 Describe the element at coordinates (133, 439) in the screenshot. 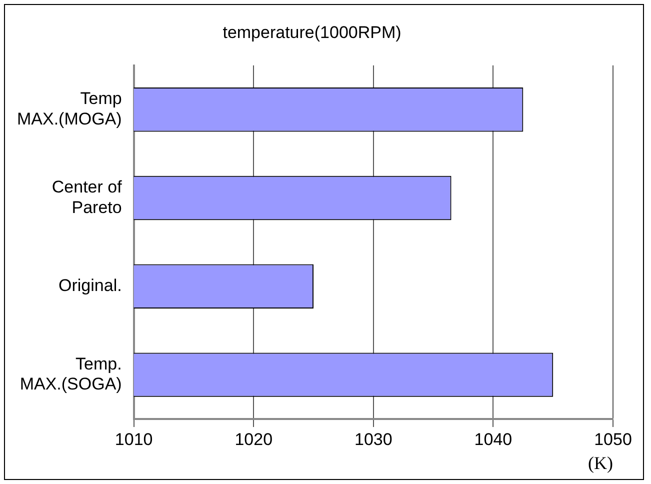

I see `x-tick-label: 1010` at that location.